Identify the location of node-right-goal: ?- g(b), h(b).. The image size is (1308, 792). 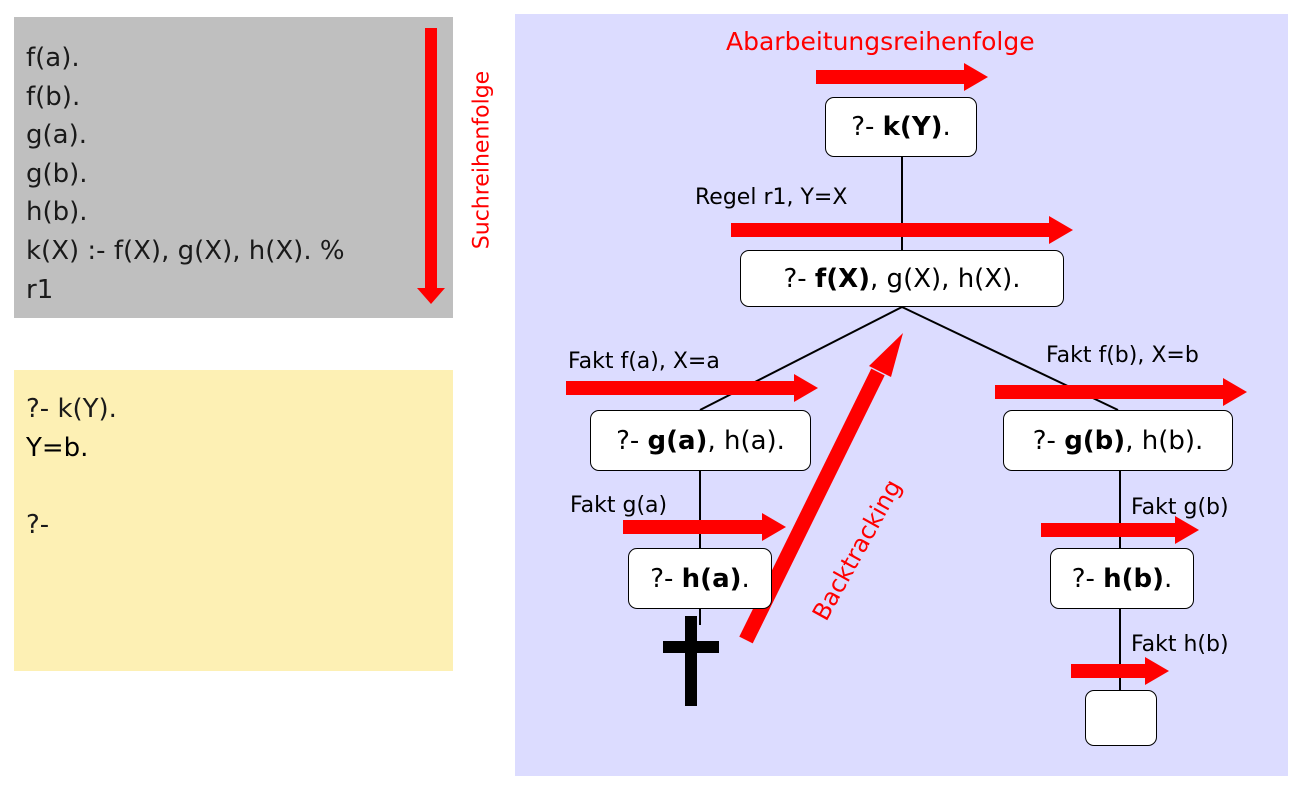
(1118, 440).